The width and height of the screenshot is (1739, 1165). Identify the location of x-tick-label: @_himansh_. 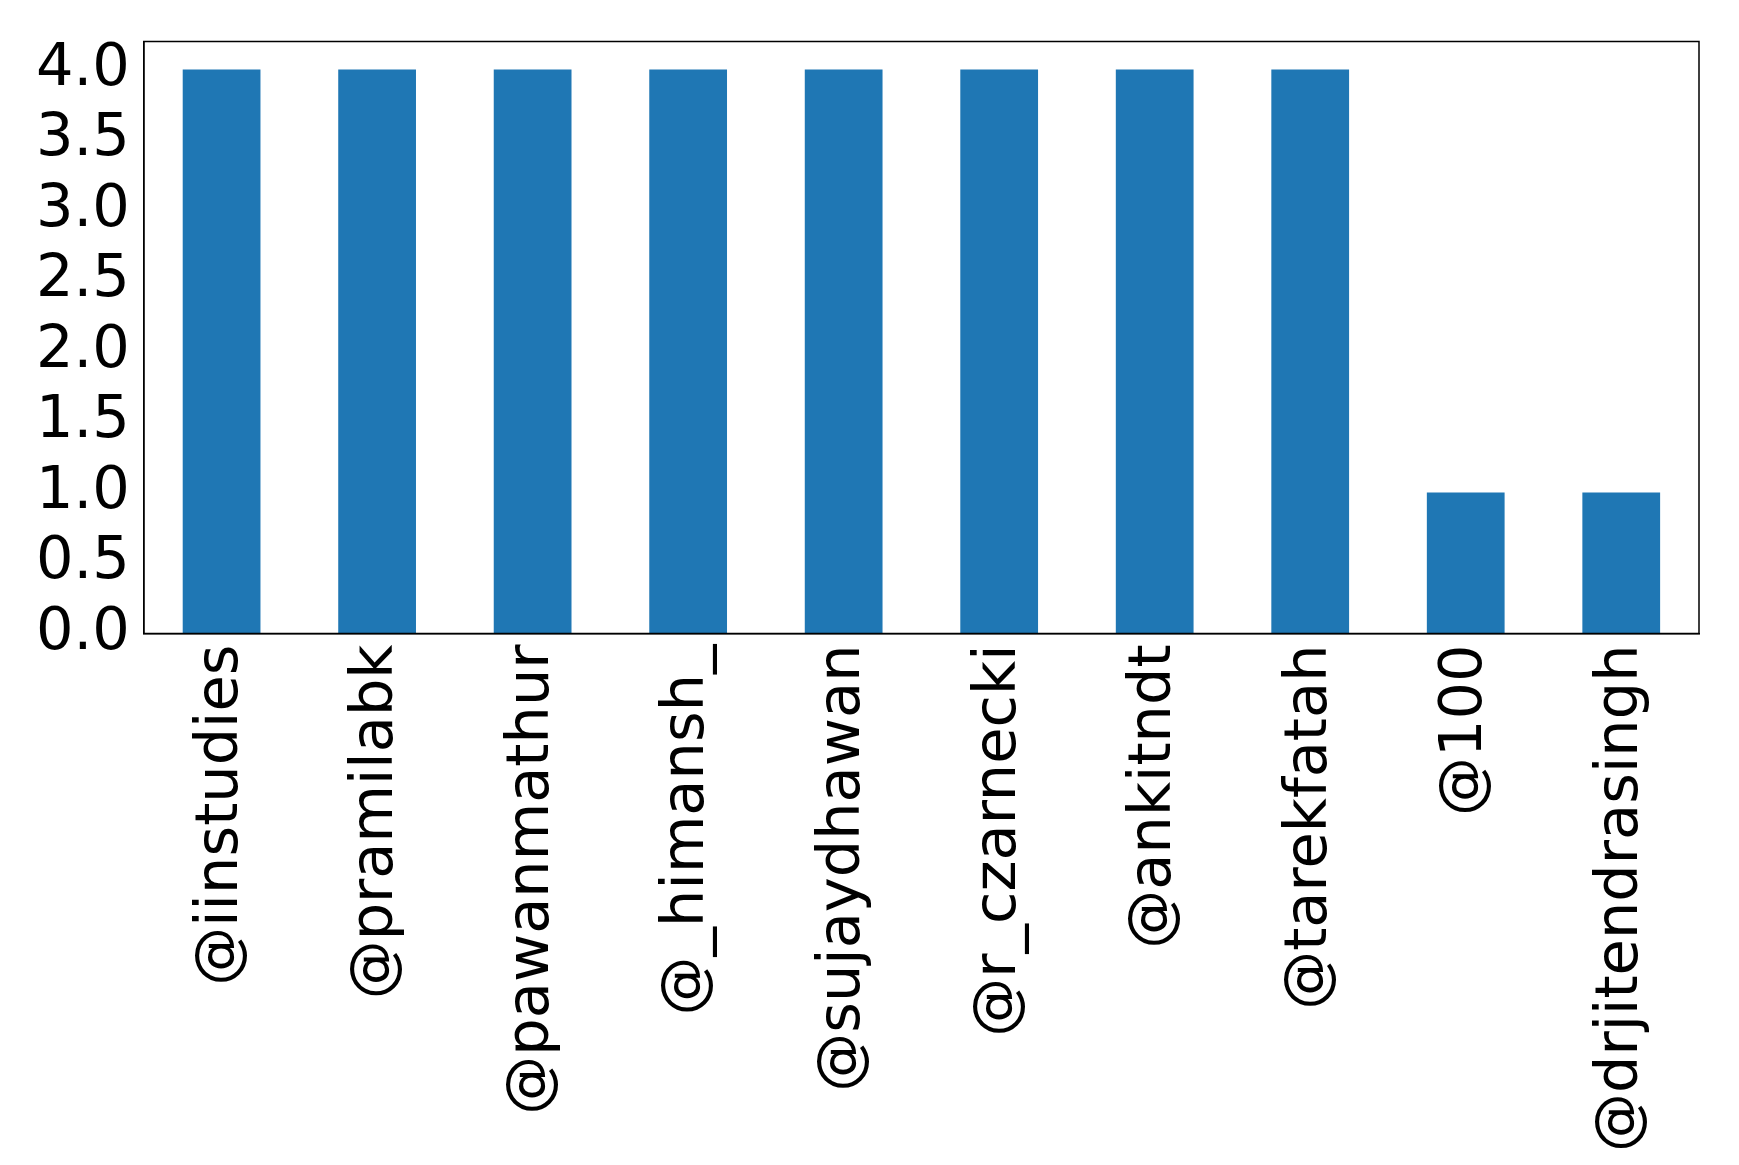
(683, 829).